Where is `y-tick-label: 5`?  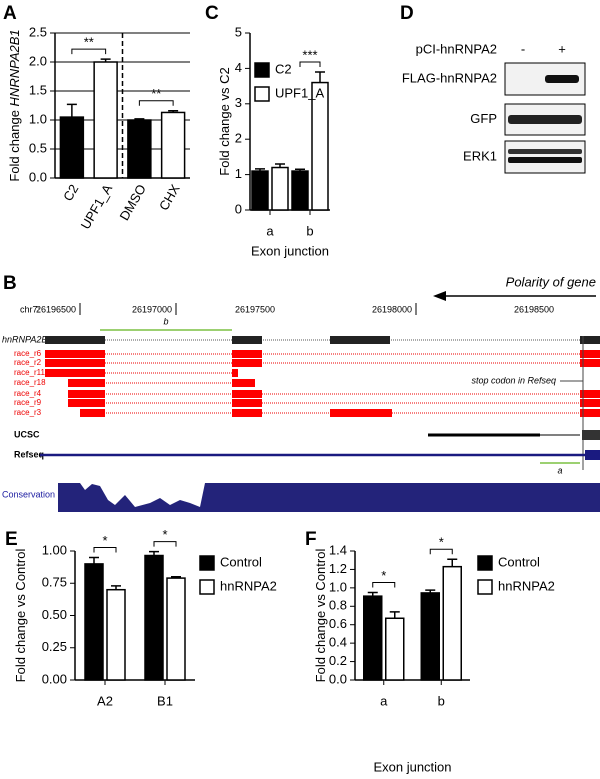
y-tick-label: 5 is located at coordinates (238, 31).